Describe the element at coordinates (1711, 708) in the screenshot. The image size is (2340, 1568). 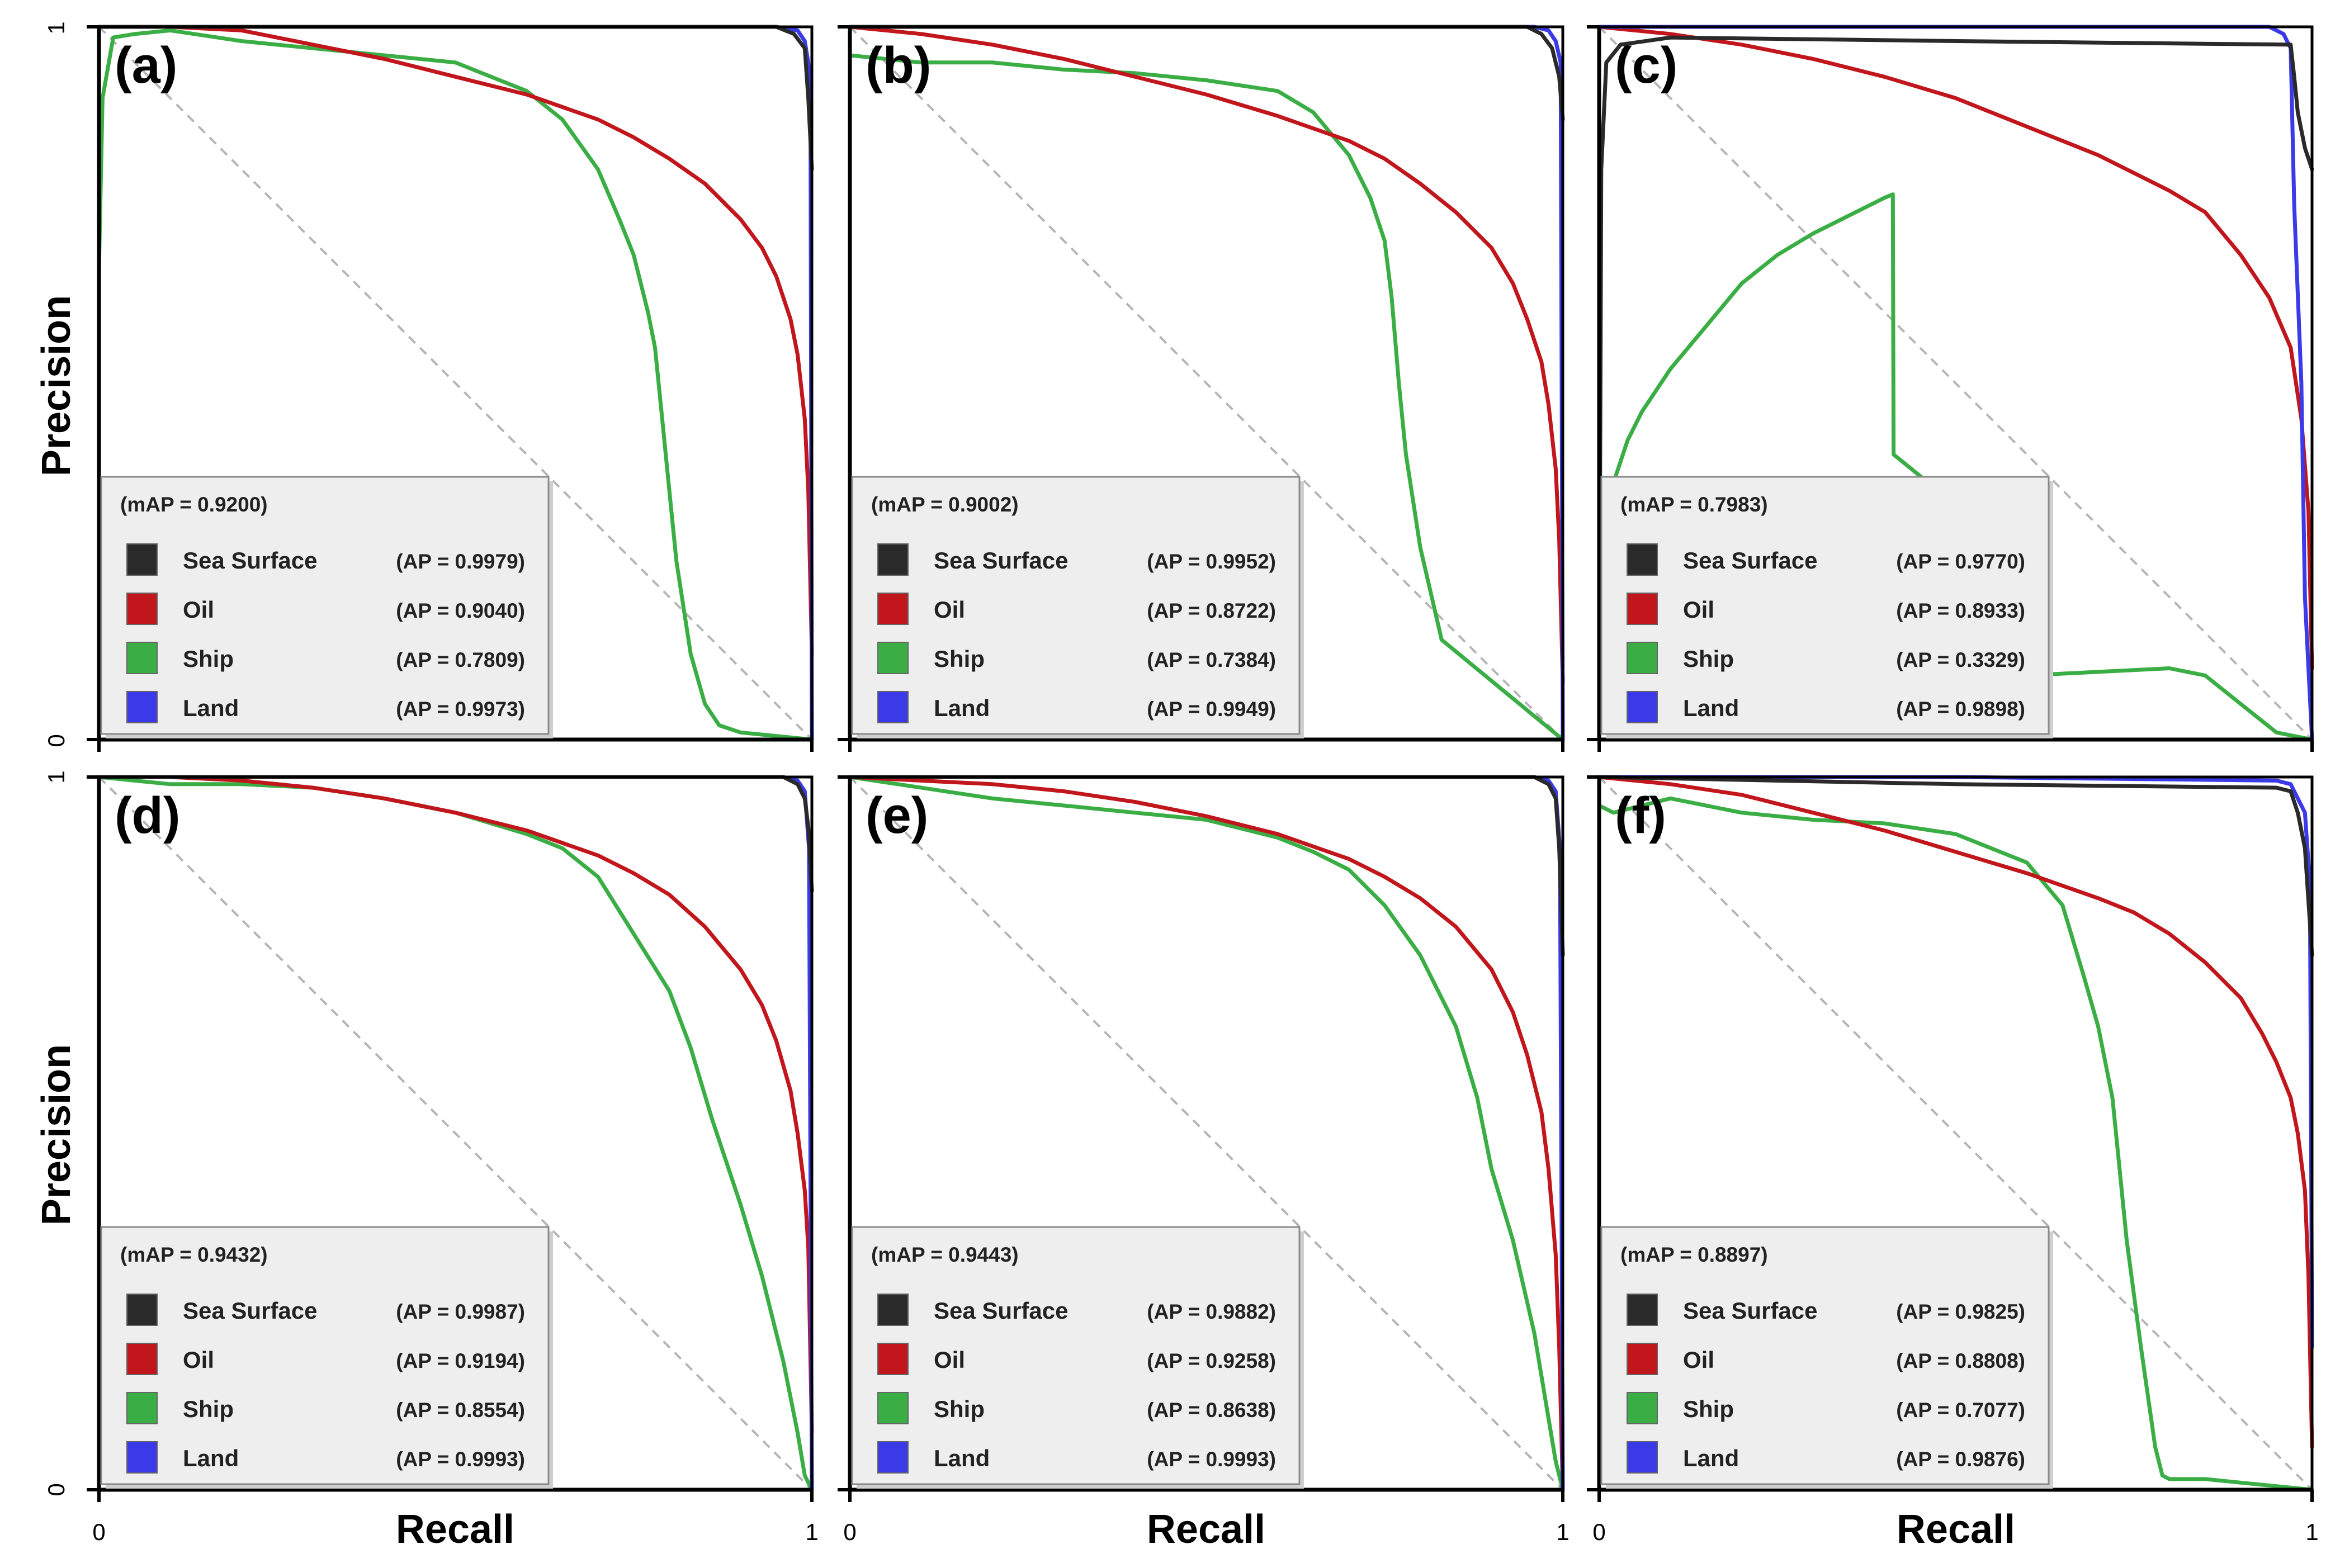
I see `legend-label-land-c: Land` at that location.